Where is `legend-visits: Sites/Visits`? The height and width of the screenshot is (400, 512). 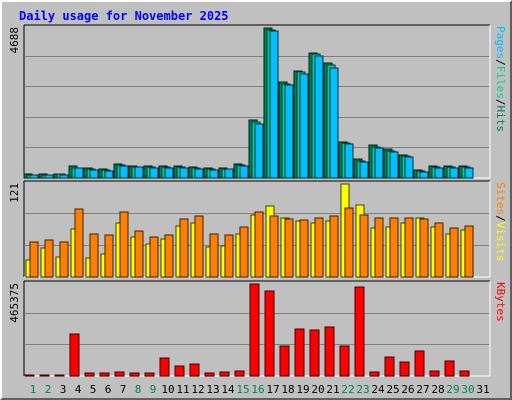 legend-visits: Sites/Visits is located at coordinates (500, 222).